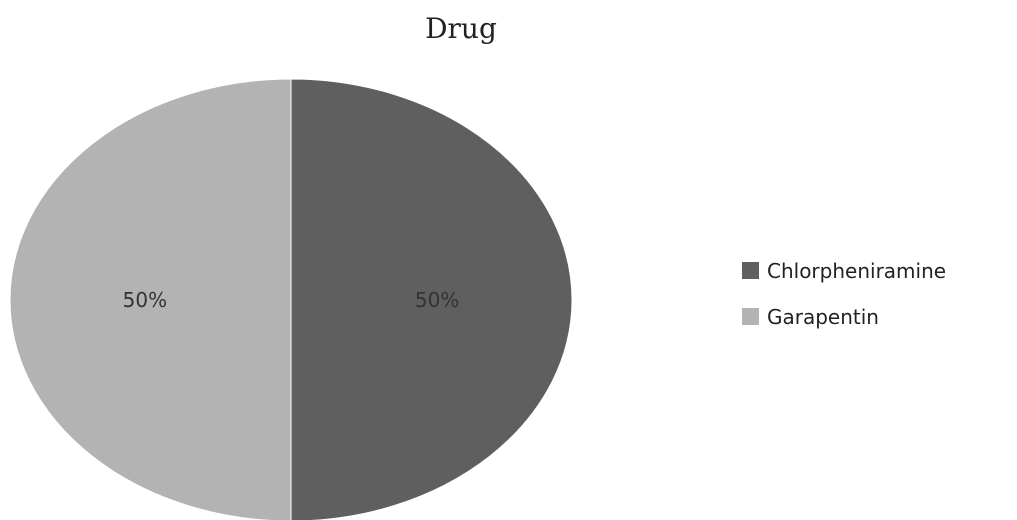 This screenshot has height=520, width=1017. I want to click on data-label-chlorpheniramine: 50%, so click(437, 300).